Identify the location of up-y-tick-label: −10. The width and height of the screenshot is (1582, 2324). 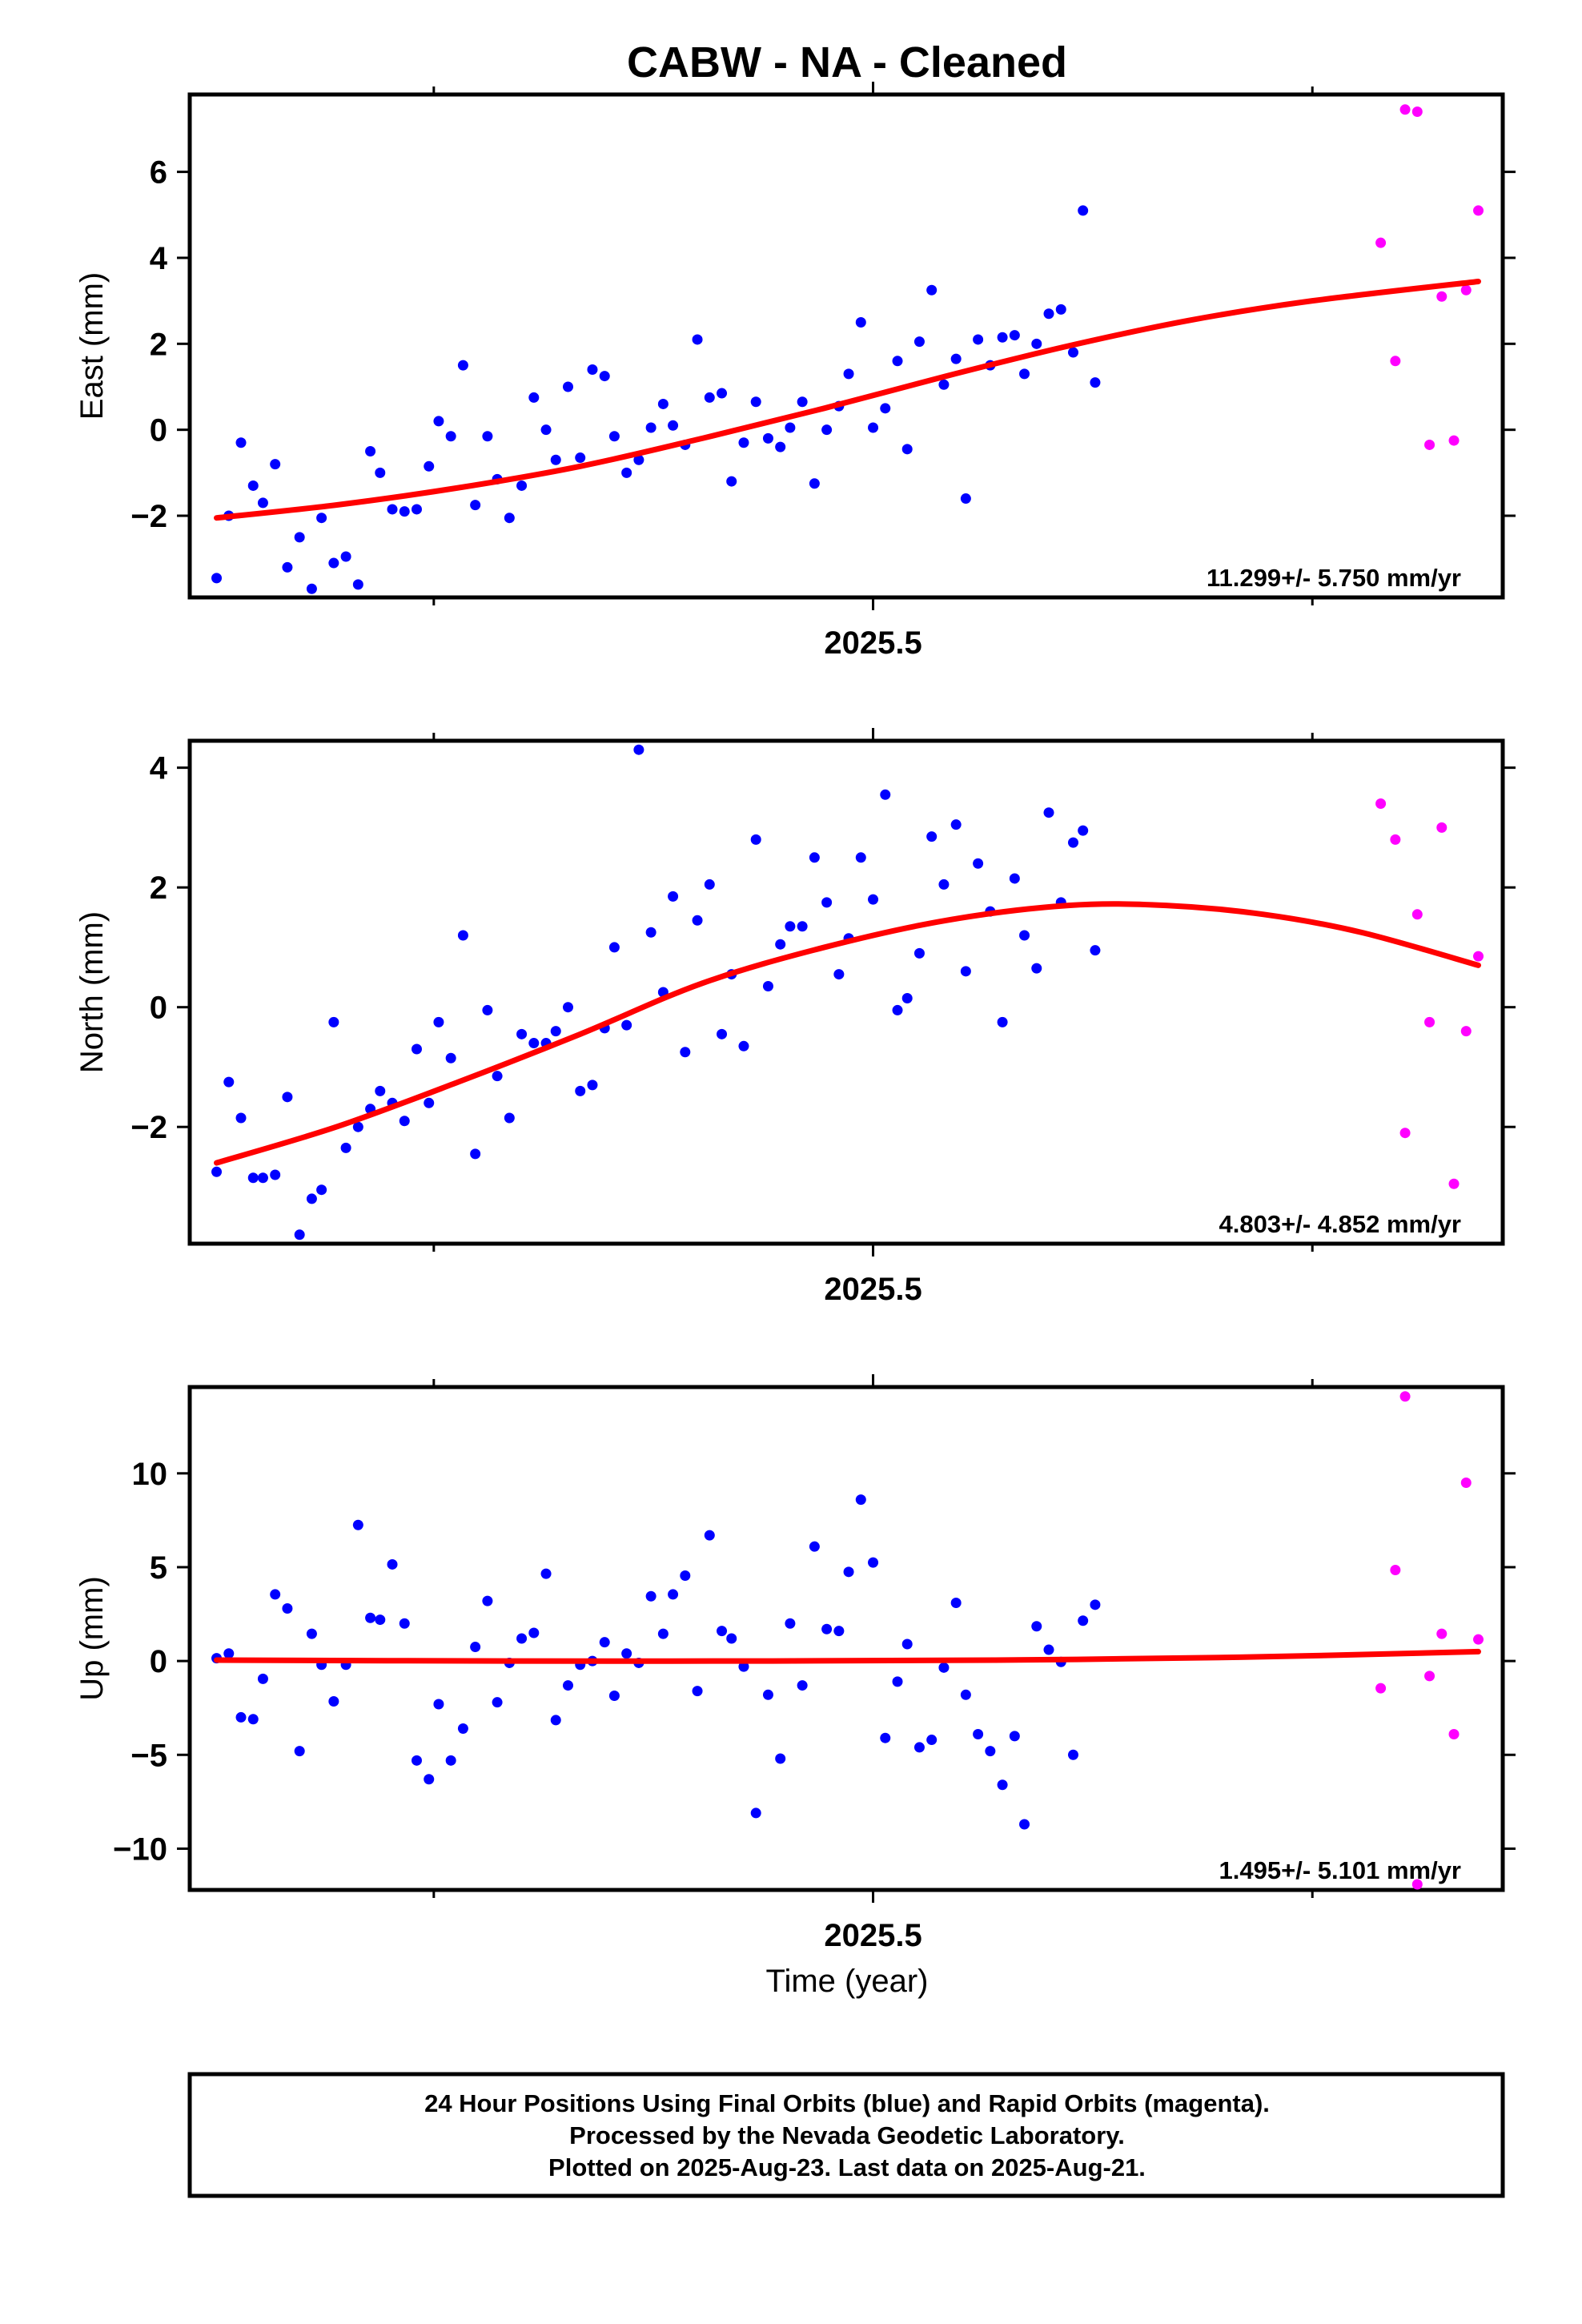
(140, 1849).